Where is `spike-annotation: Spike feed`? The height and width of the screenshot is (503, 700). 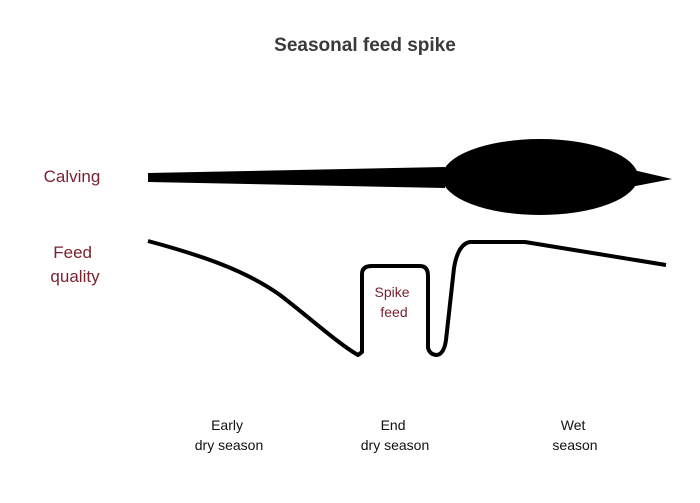
spike-annotation: Spike feed is located at coordinates (394, 302).